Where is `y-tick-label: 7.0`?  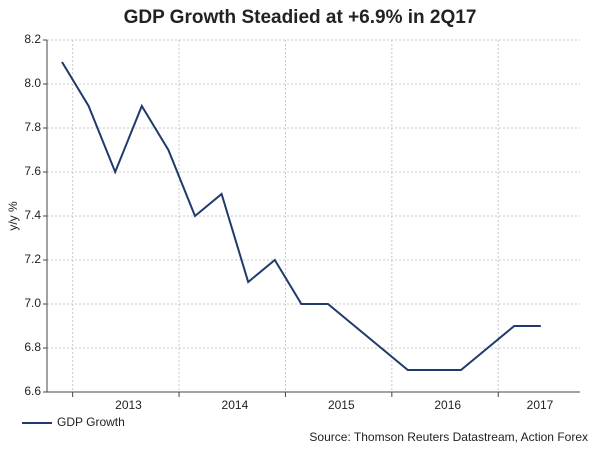 y-tick-label: 7.0 is located at coordinates (32, 303).